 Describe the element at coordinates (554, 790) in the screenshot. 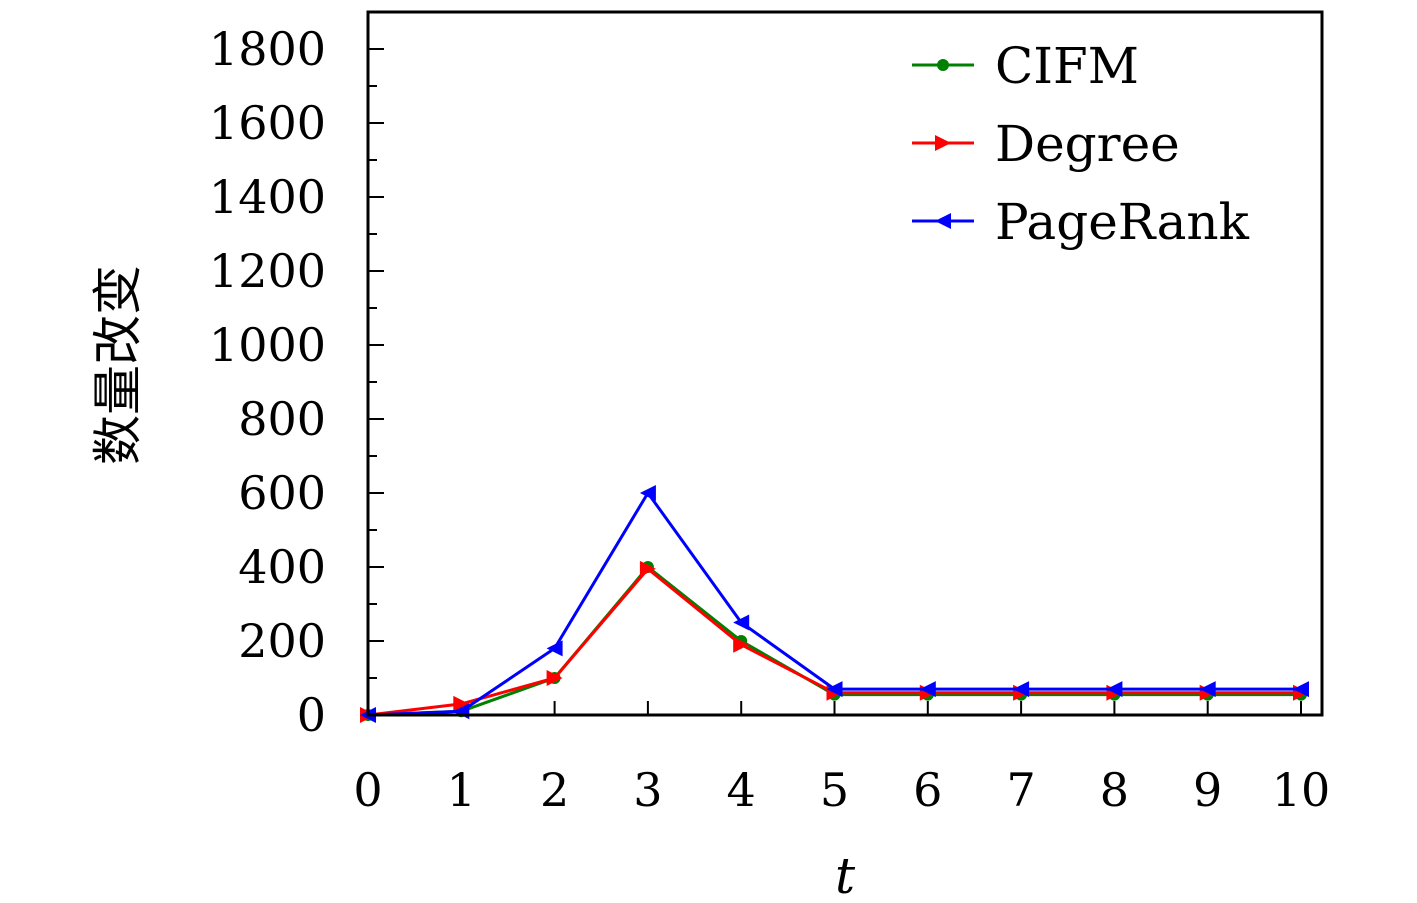

I see `x-tick-label: 2` at that location.